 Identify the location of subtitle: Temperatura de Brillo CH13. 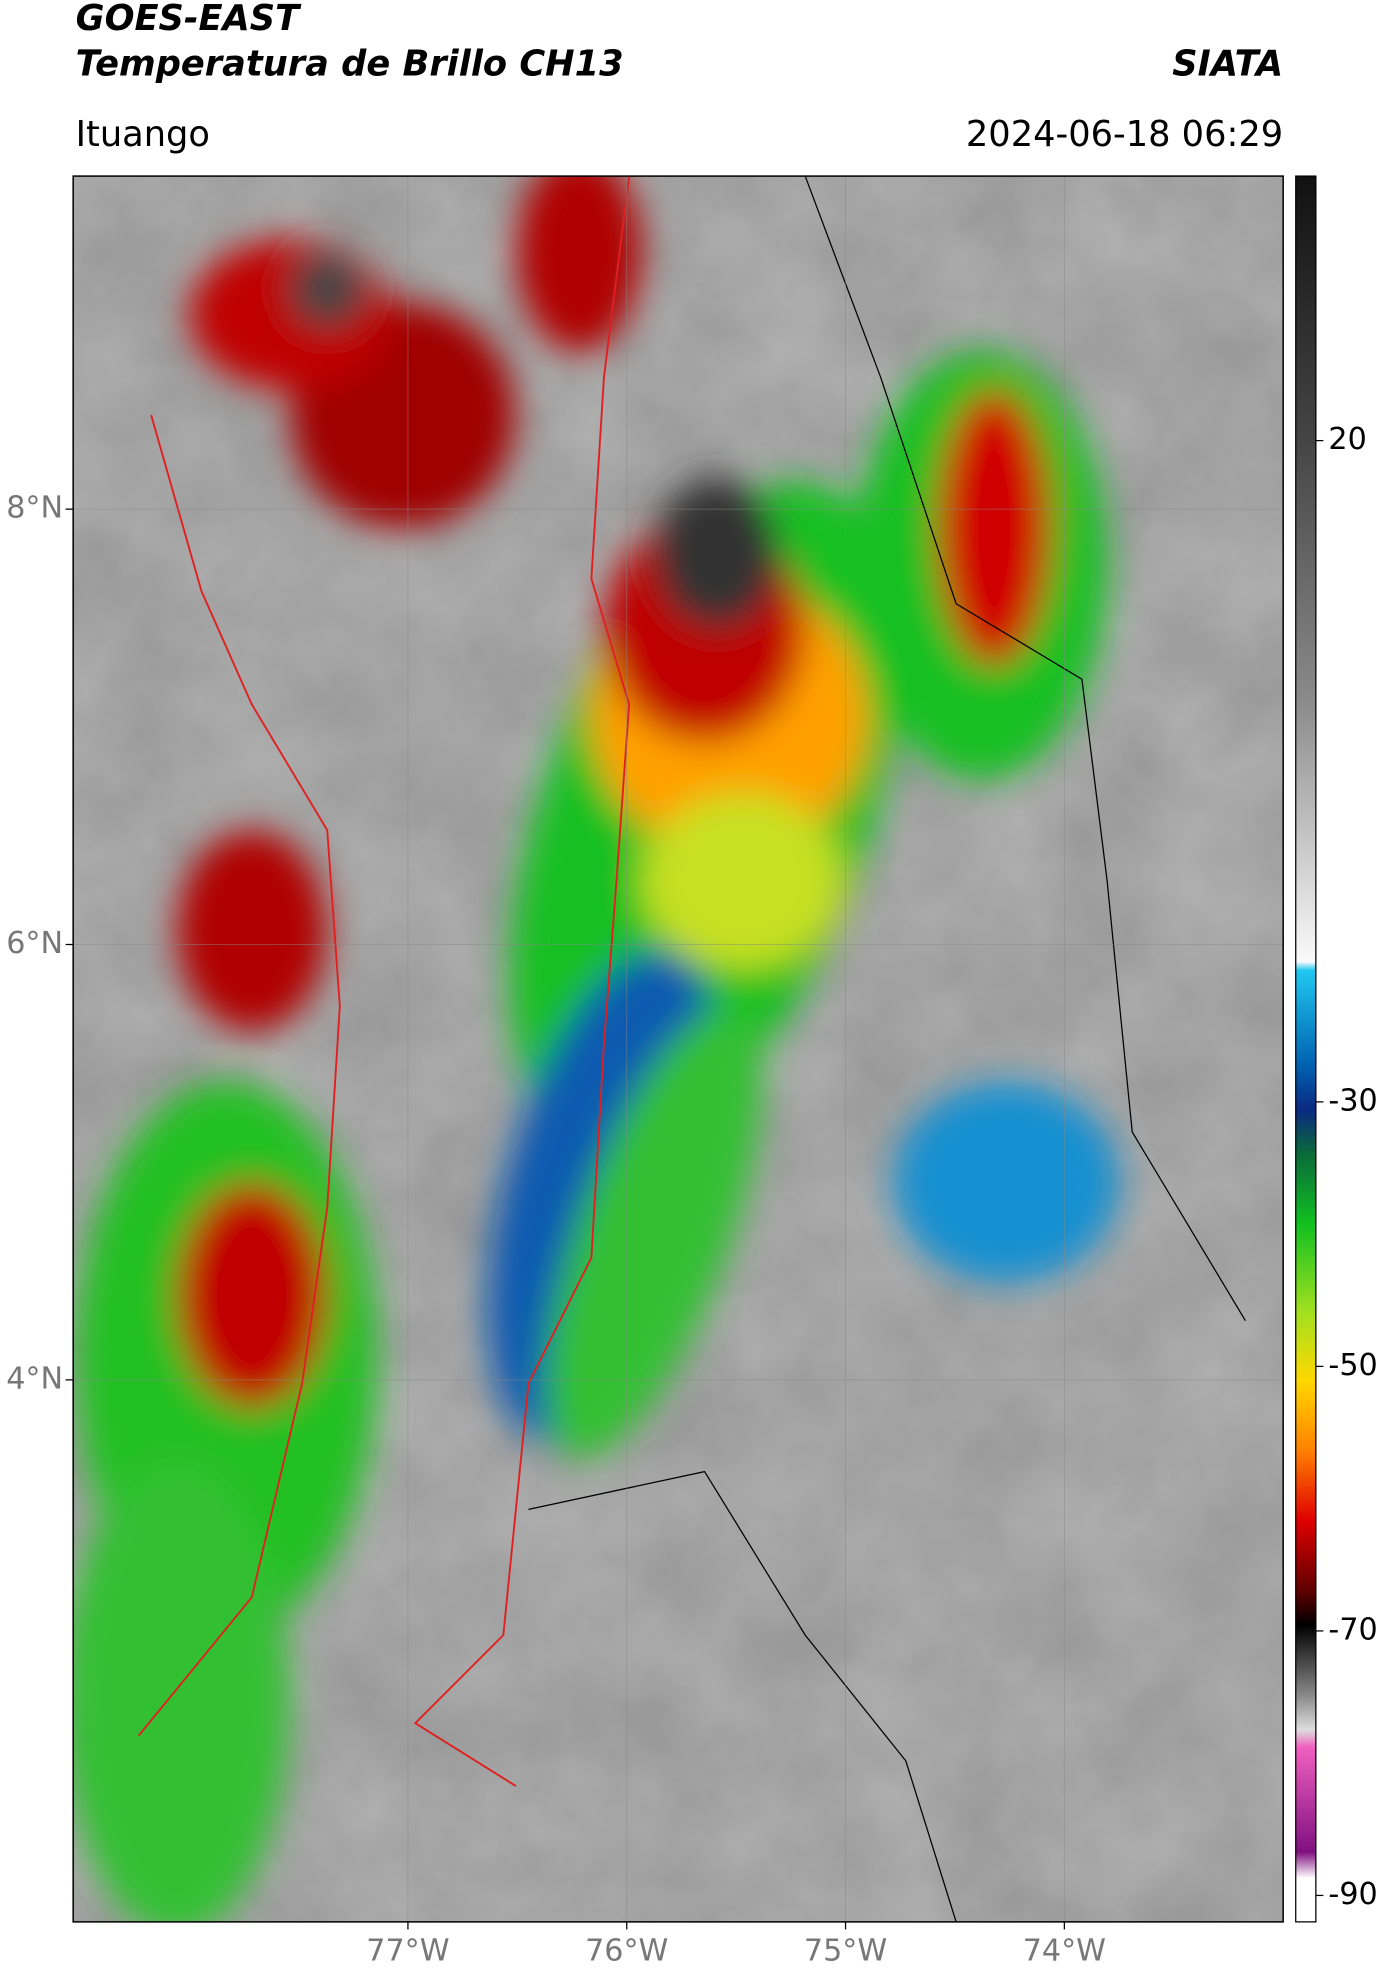
(350, 63).